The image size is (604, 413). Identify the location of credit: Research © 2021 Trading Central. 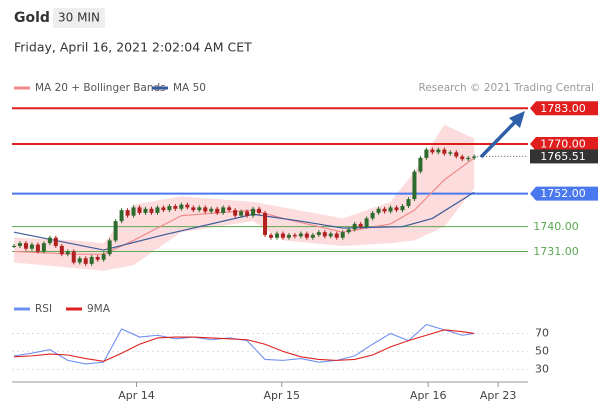
(507, 88).